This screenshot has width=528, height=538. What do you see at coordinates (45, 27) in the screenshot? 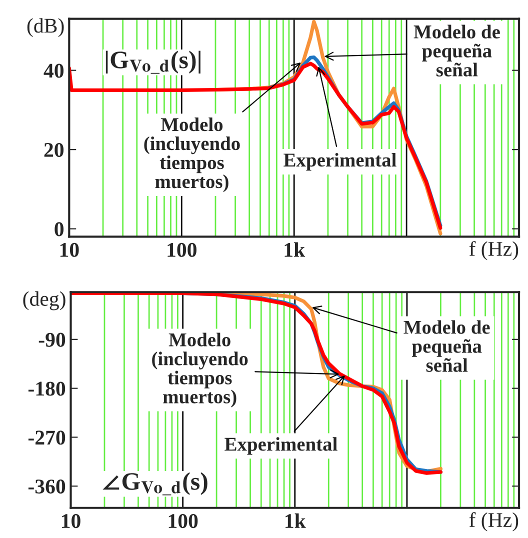
I see `y-axis-title: (dB)` at bounding box center [45, 27].